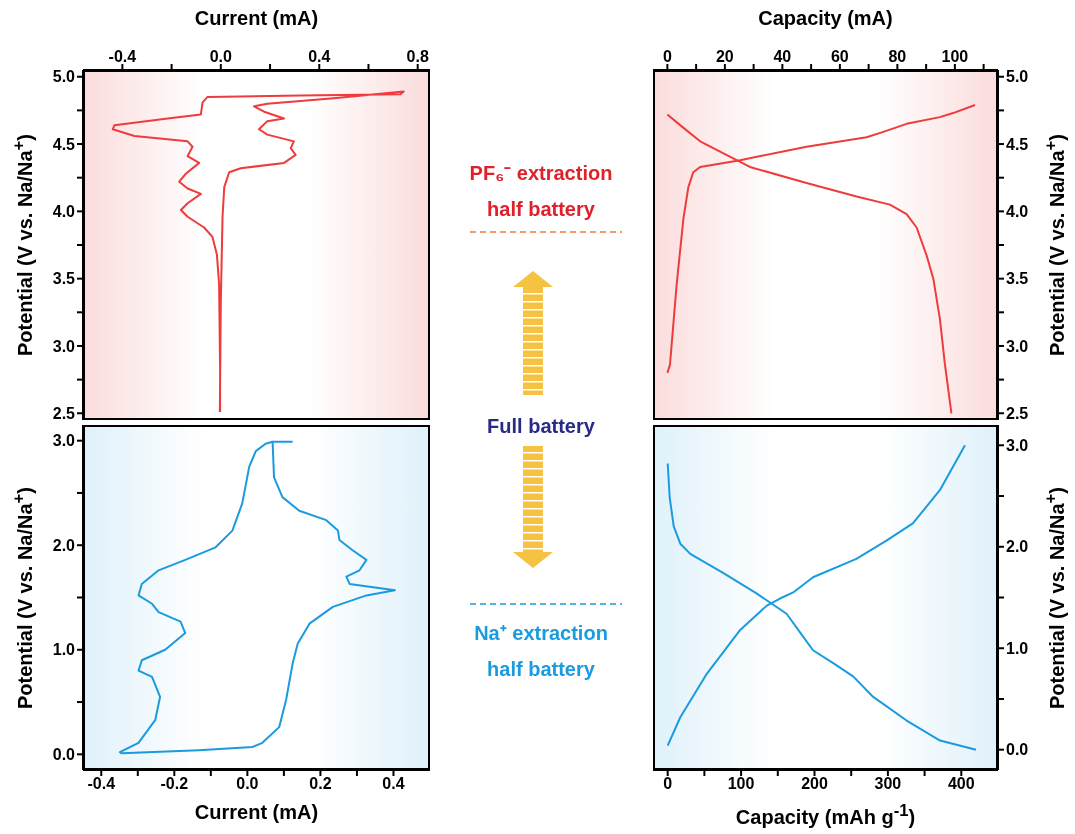 The image size is (1075, 834). What do you see at coordinates (320, 784) in the screenshot?
I see `x-tick-label: 0.2` at bounding box center [320, 784].